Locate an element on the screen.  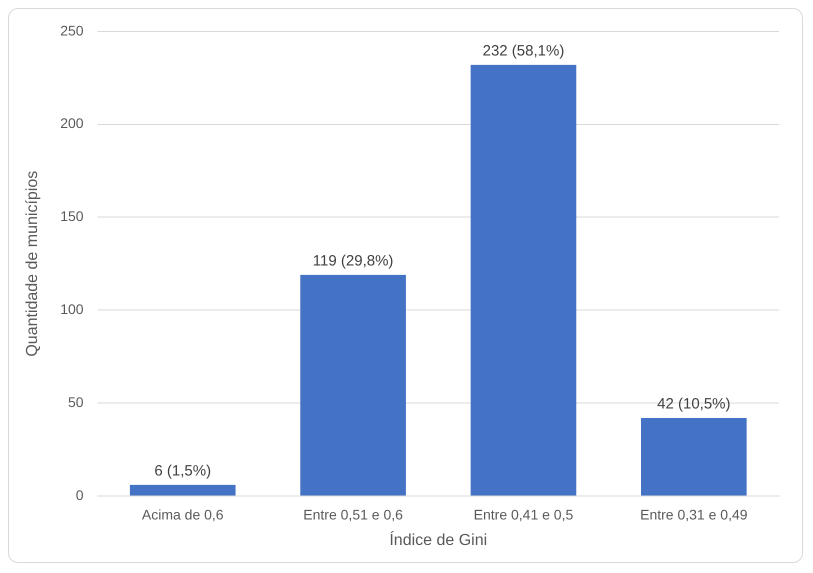
data-label: 6 (1,5%) is located at coordinates (183, 471).